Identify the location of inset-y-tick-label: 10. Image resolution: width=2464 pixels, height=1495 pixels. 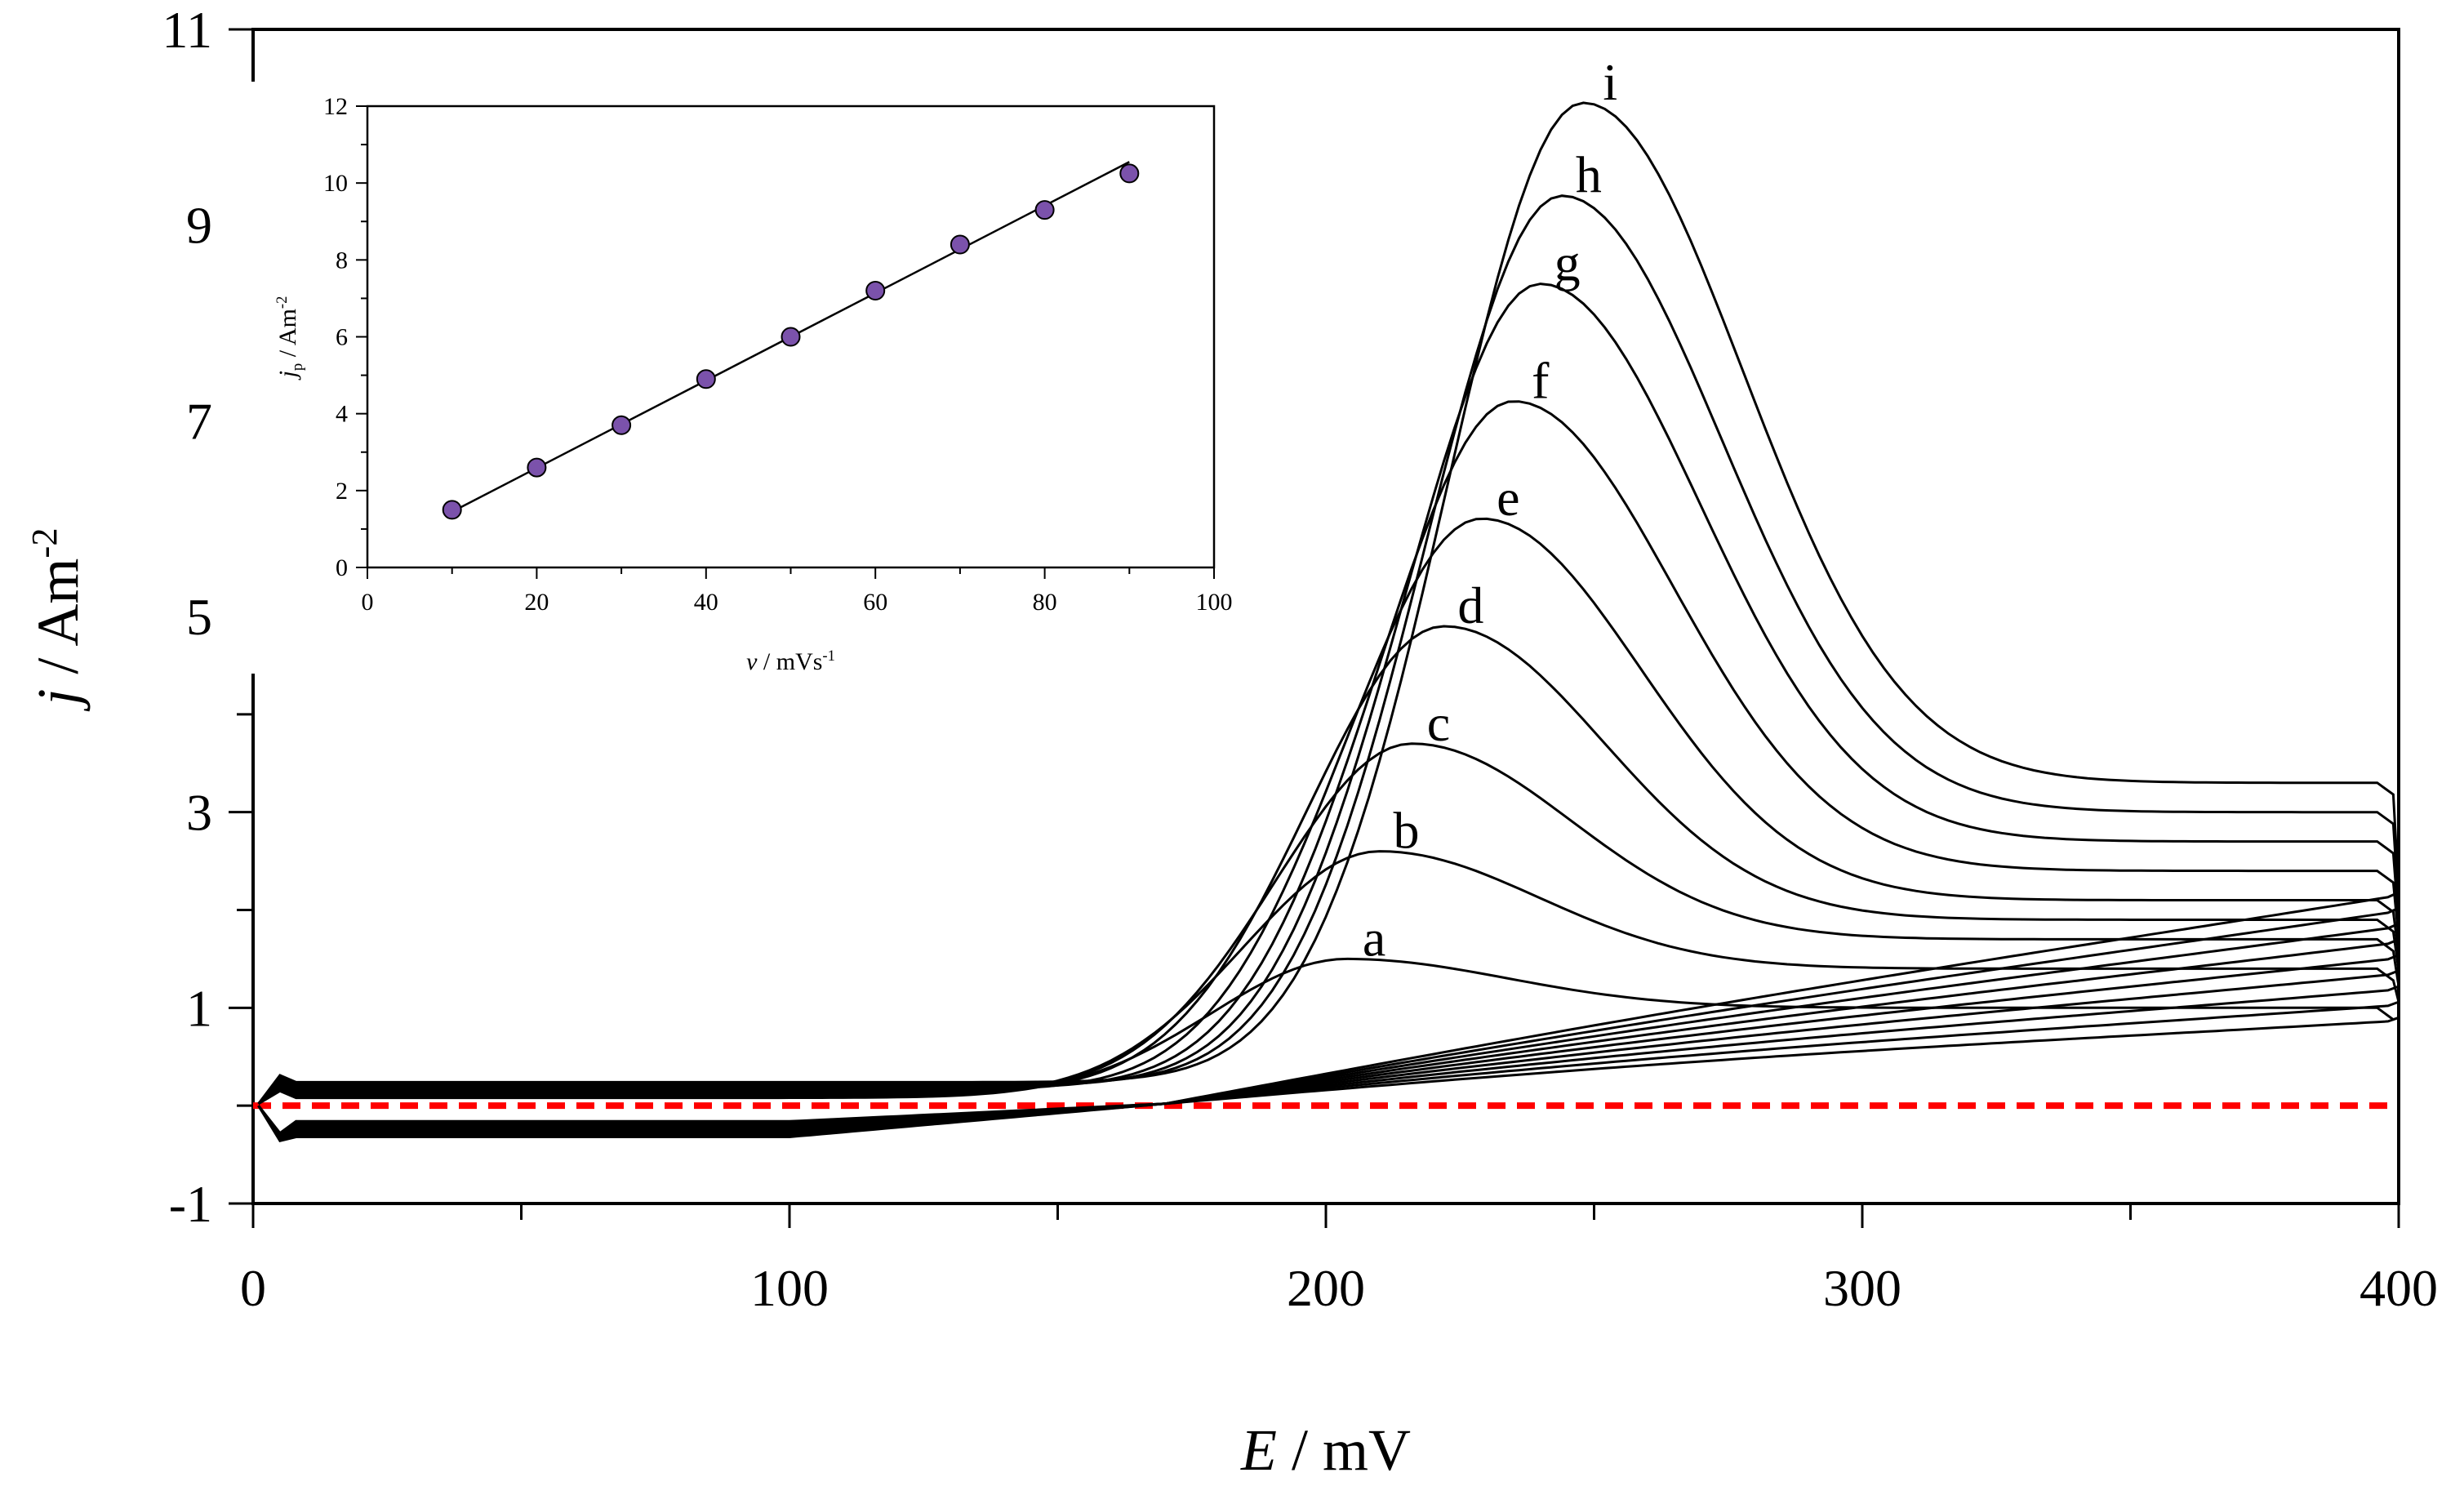
(336, 183).